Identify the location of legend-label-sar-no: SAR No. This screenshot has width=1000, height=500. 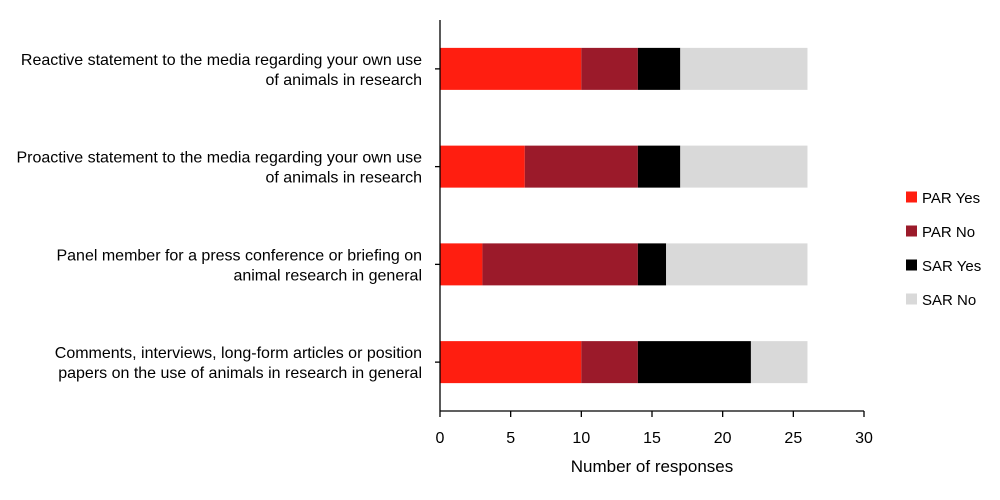
(949, 300).